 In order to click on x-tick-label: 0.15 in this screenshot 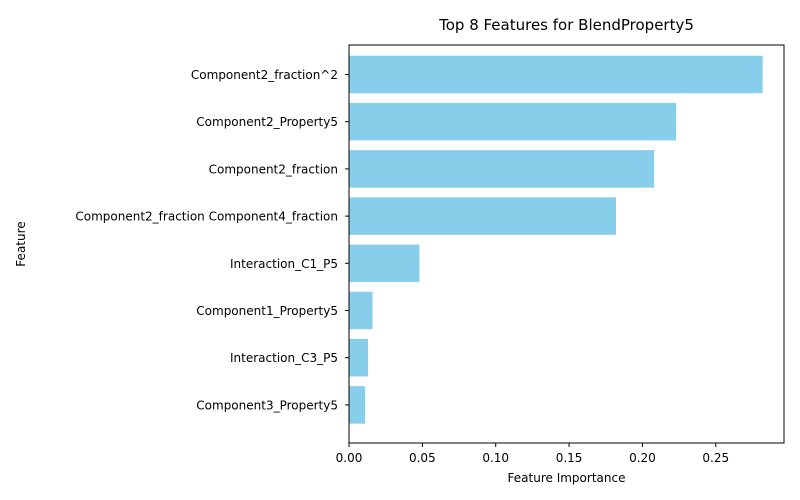, I will do `click(569, 458)`.